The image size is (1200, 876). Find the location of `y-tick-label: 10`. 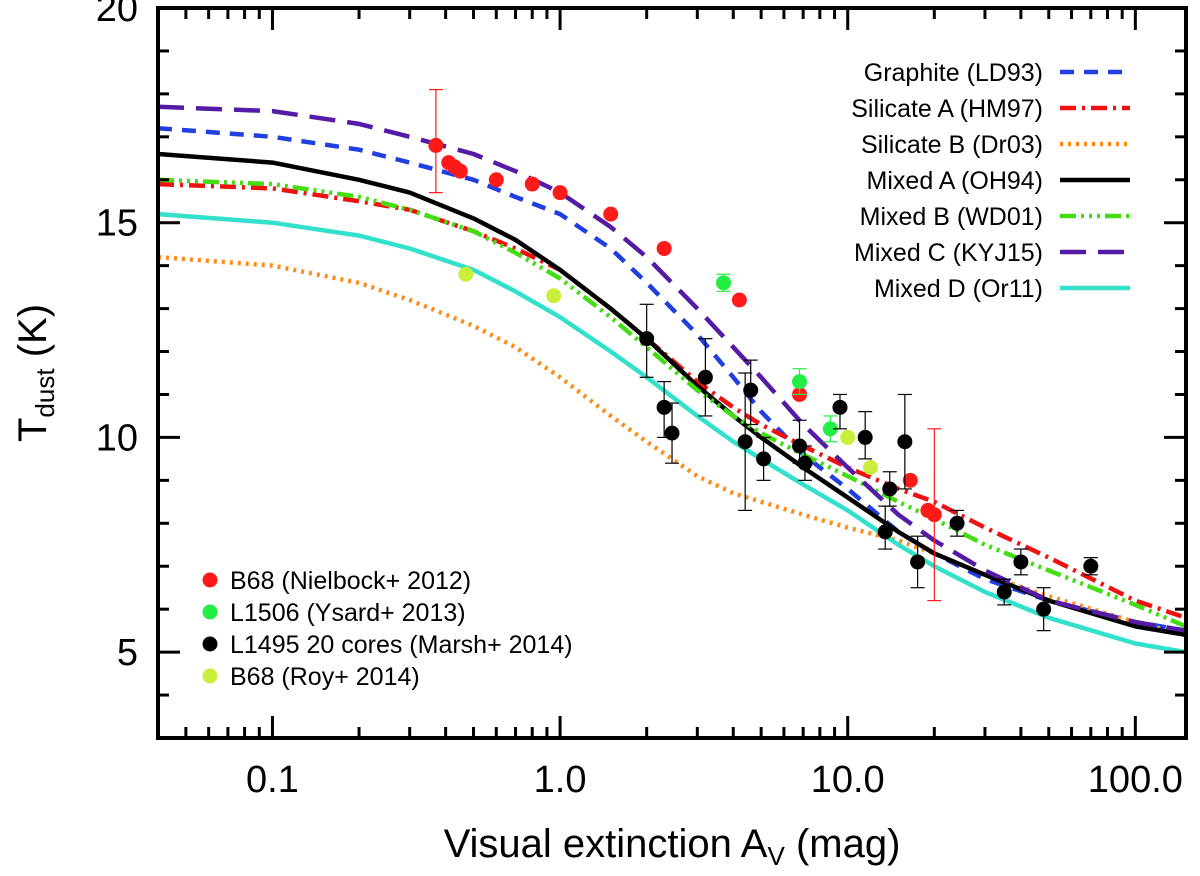

y-tick-label: 10 is located at coordinates (117, 438).